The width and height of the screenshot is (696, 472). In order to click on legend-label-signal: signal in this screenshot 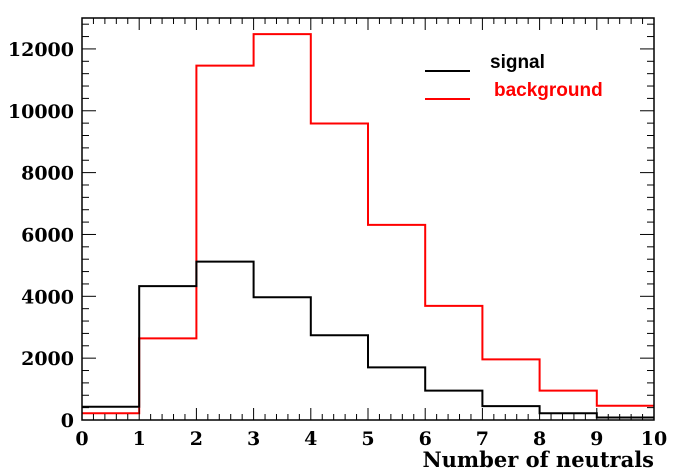, I will do `click(517, 62)`.